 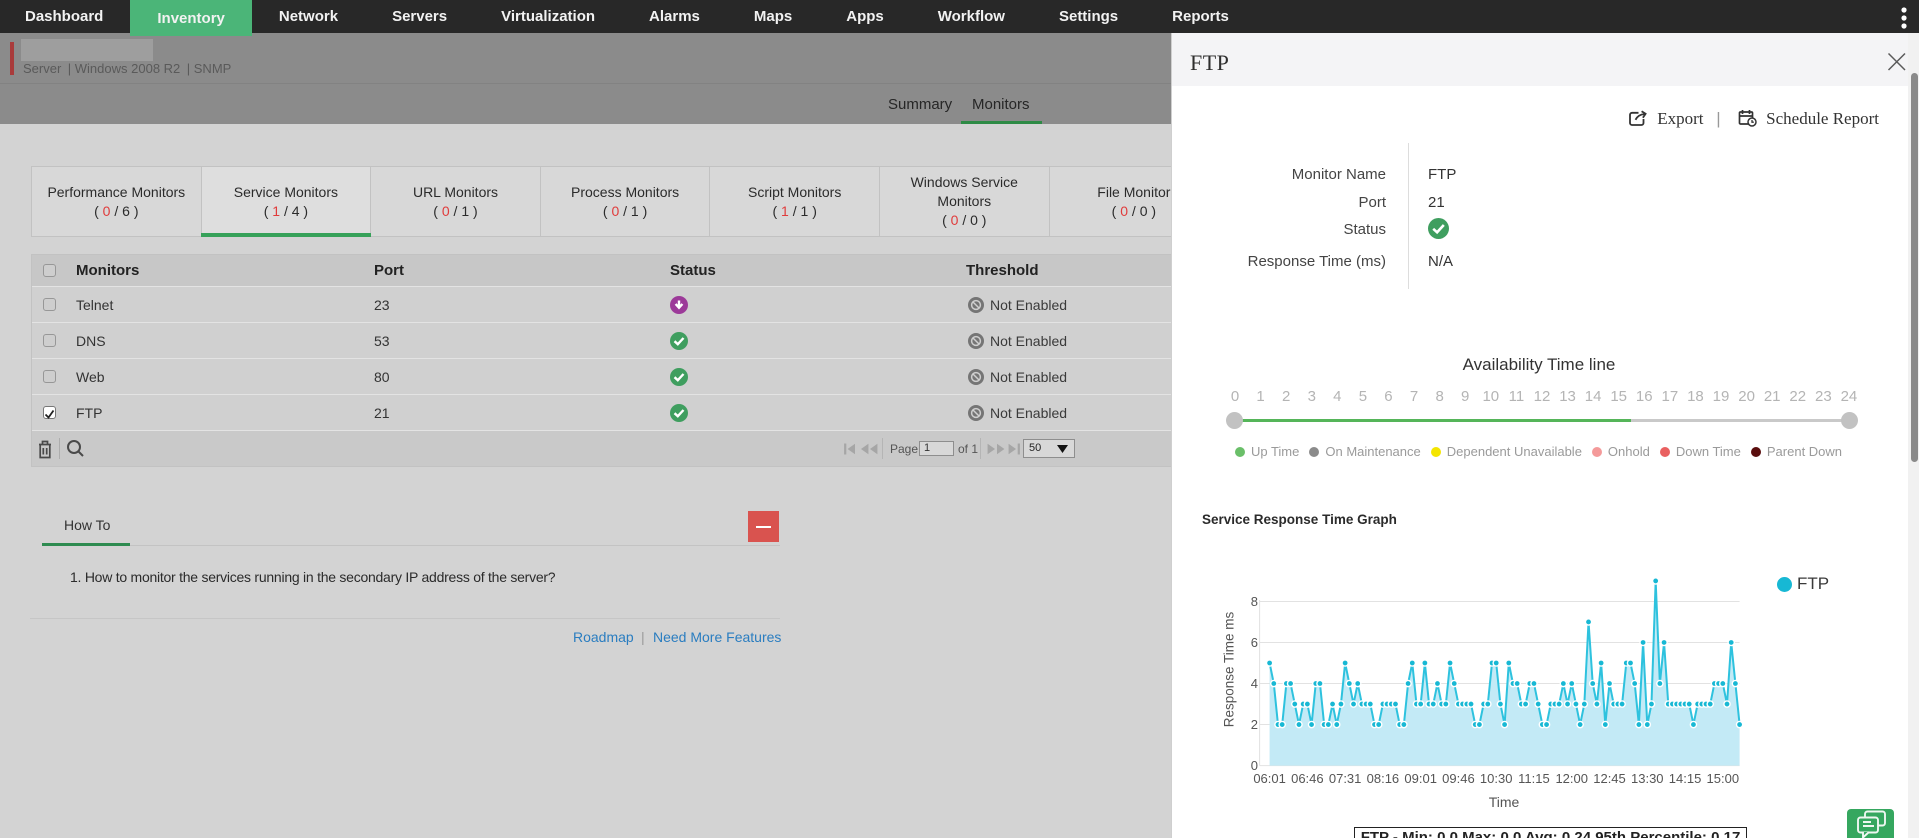 I want to click on svg-text: 13:30, so click(x=1647, y=778).